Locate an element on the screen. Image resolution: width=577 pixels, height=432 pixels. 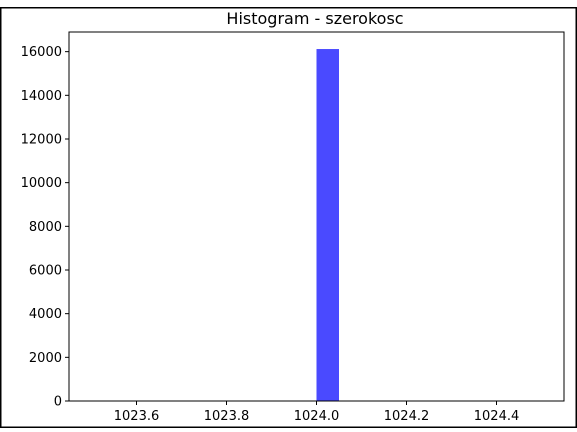
x-tick-label: 1024.4 is located at coordinates (497, 416).